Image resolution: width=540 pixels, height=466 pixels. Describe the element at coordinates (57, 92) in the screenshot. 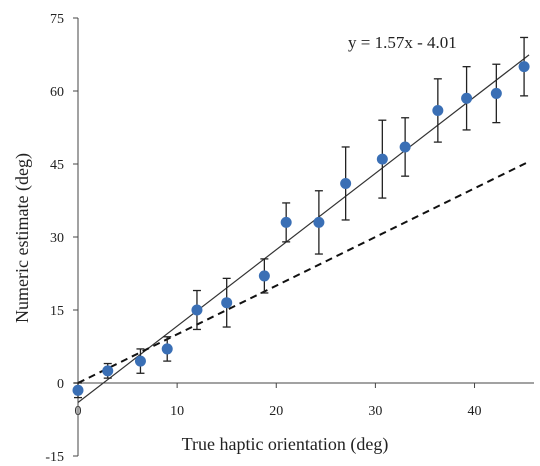

I see `y-tick-label: 60` at that location.